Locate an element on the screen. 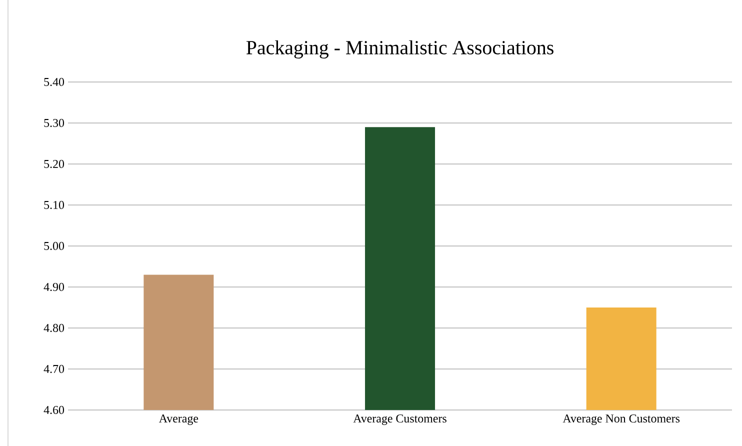  y-tick-label: 4.80 is located at coordinates (54, 328).